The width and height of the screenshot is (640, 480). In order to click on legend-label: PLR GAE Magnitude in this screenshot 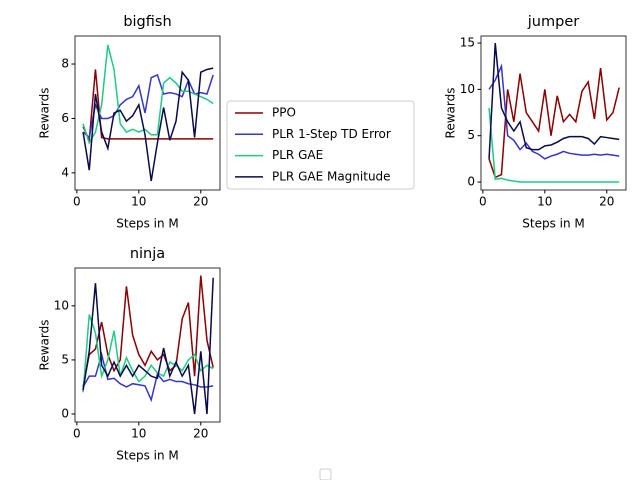, I will do `click(331, 176)`.